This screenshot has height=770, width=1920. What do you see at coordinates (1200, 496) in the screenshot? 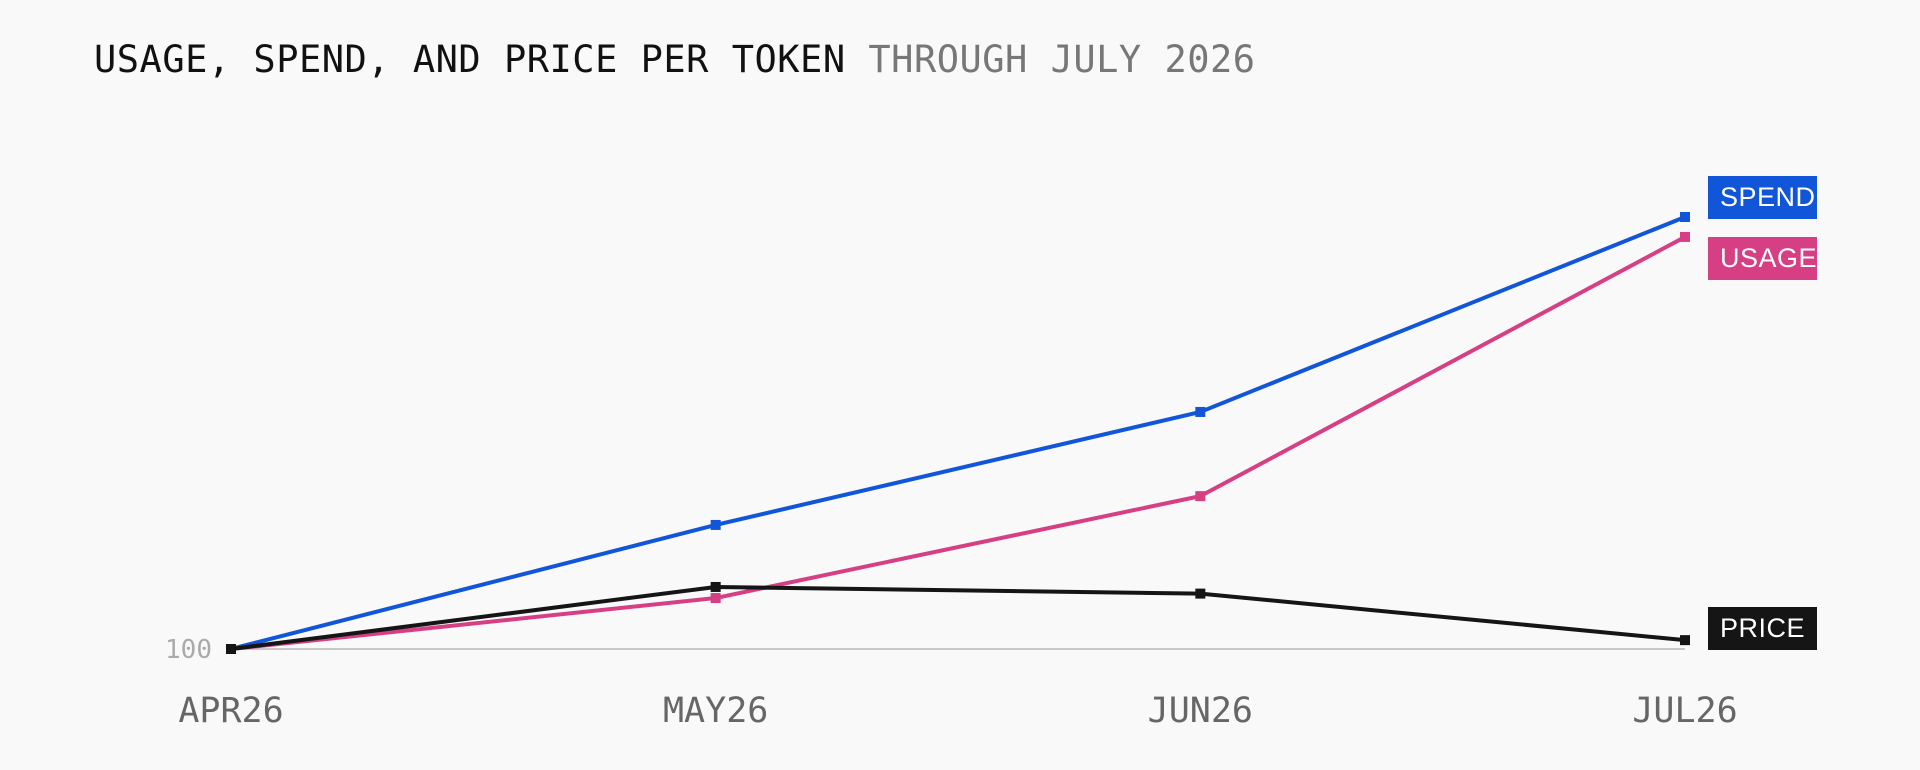
I see `data-point-usage-jun26` at bounding box center [1200, 496].